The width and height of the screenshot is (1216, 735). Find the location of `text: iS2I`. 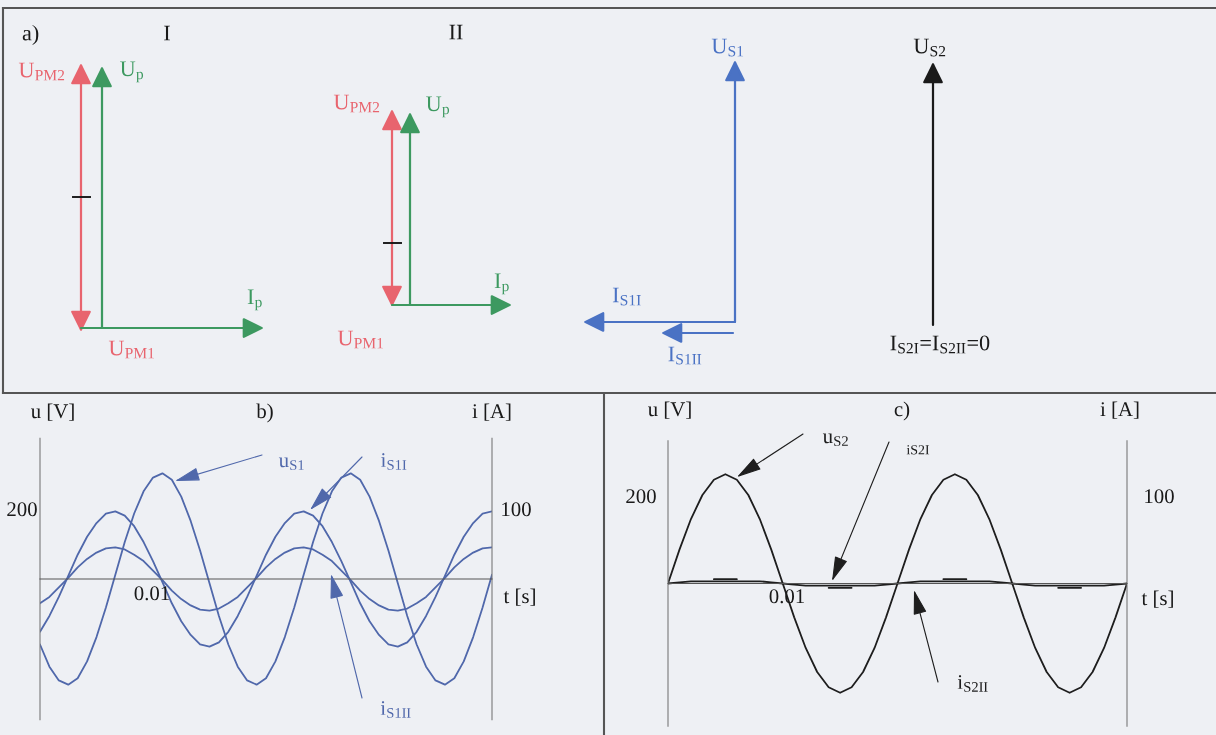

text: iS2I is located at coordinates (918, 450).